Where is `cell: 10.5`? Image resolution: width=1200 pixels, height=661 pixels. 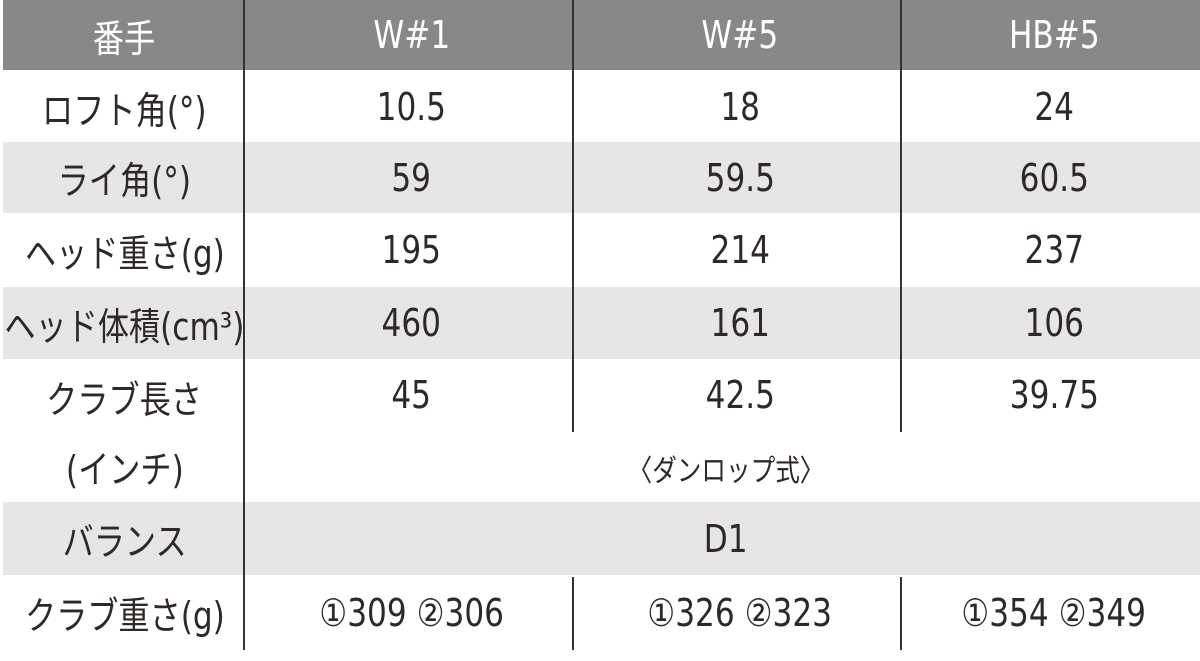 cell: 10.5 is located at coordinates (411, 107).